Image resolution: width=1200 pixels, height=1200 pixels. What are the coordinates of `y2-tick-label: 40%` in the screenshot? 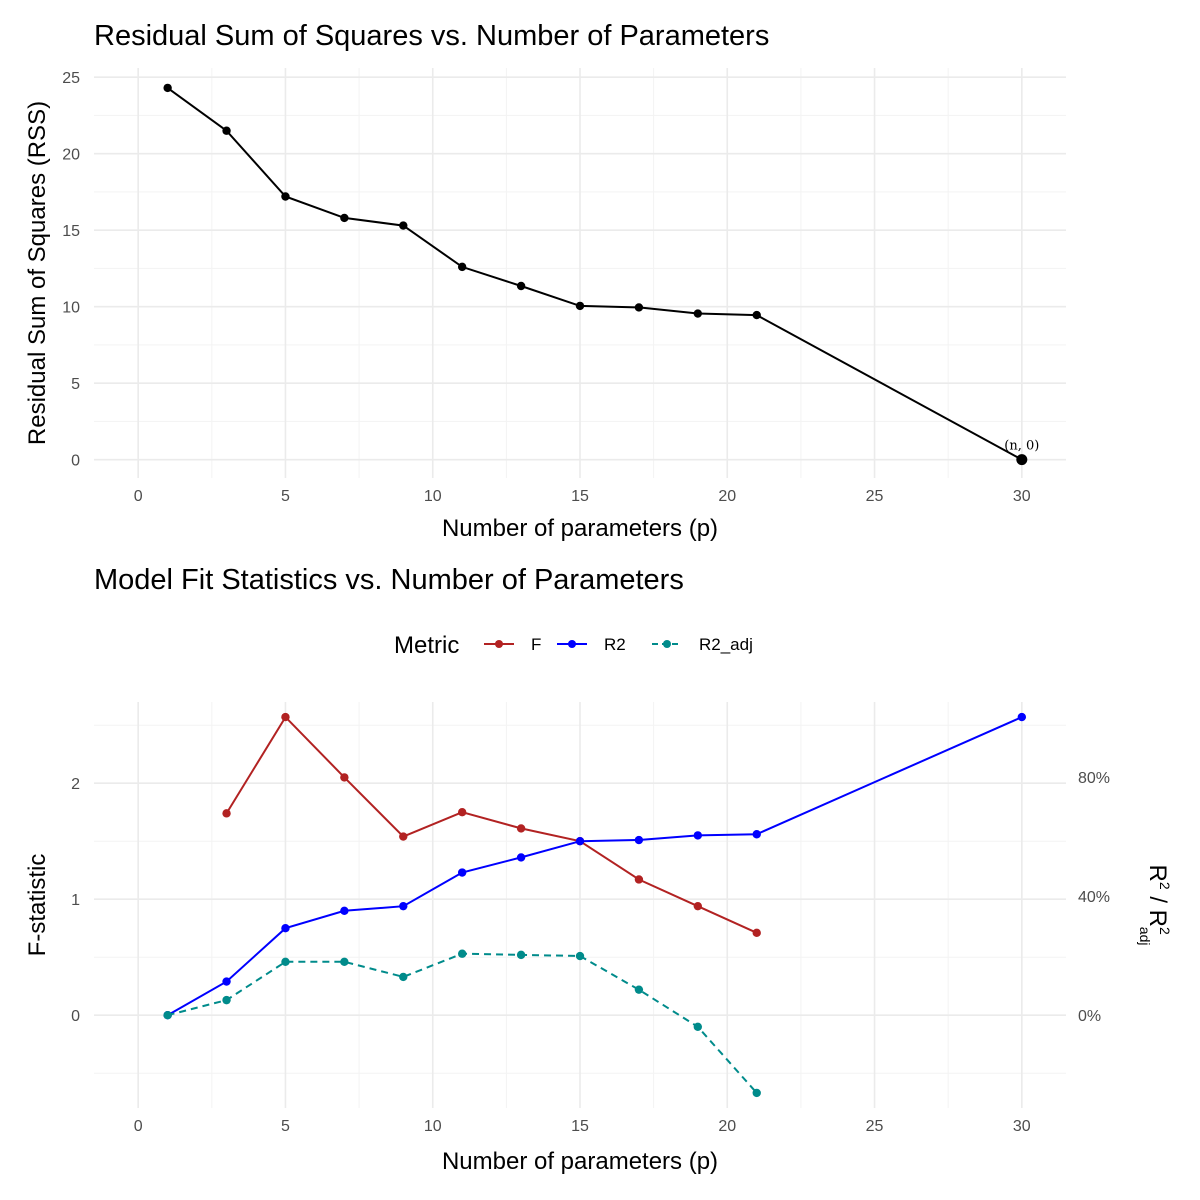 It's located at (1094, 897).